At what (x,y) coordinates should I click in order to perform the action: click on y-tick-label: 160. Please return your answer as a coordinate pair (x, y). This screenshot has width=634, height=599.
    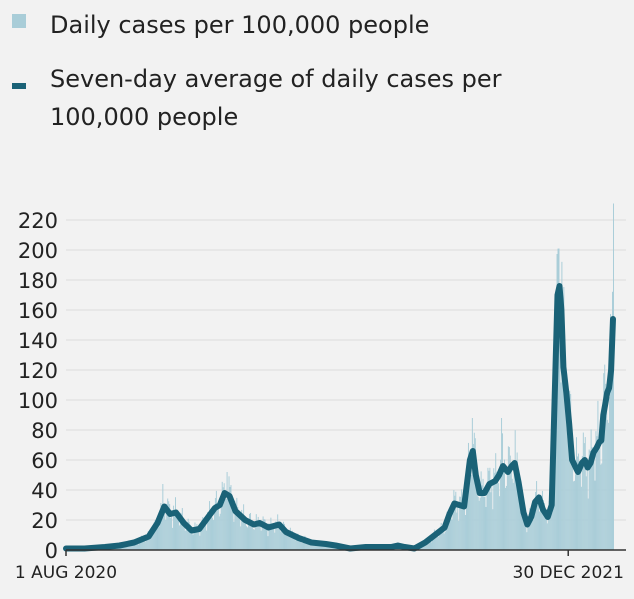
    Looking at the image, I should click on (38, 311).